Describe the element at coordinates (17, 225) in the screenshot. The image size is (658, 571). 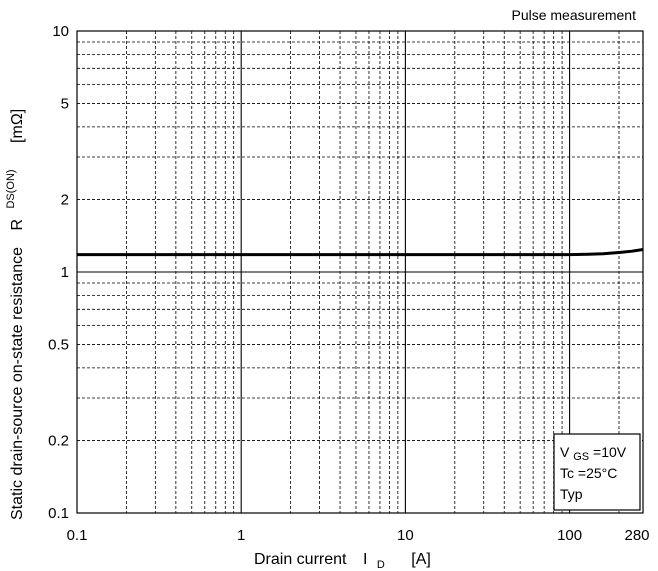
I see `y-axis-label-symbol: R` at that location.